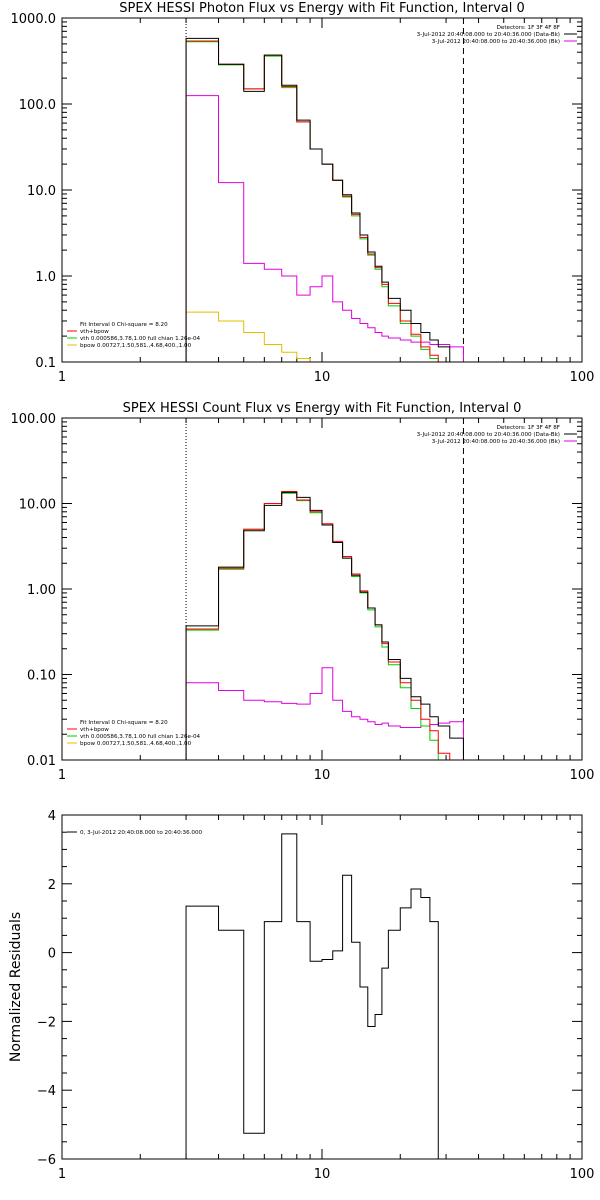 This screenshot has height=1200, width=600. Describe the element at coordinates (16, 987) in the screenshot. I see `y-axis-label: Normalized Residuals` at that location.